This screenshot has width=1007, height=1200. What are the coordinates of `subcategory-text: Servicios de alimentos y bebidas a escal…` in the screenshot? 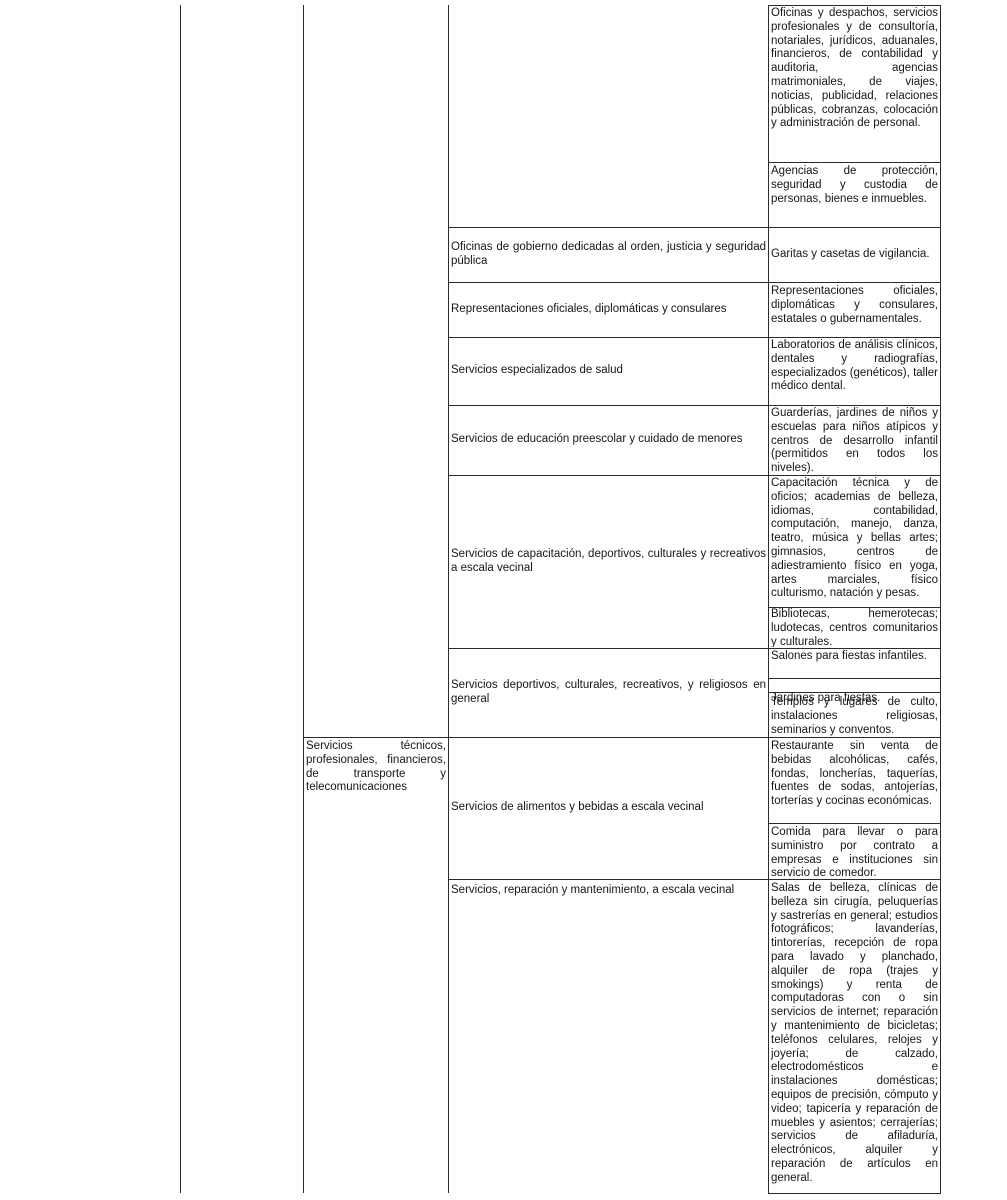 It's located at (577, 807).